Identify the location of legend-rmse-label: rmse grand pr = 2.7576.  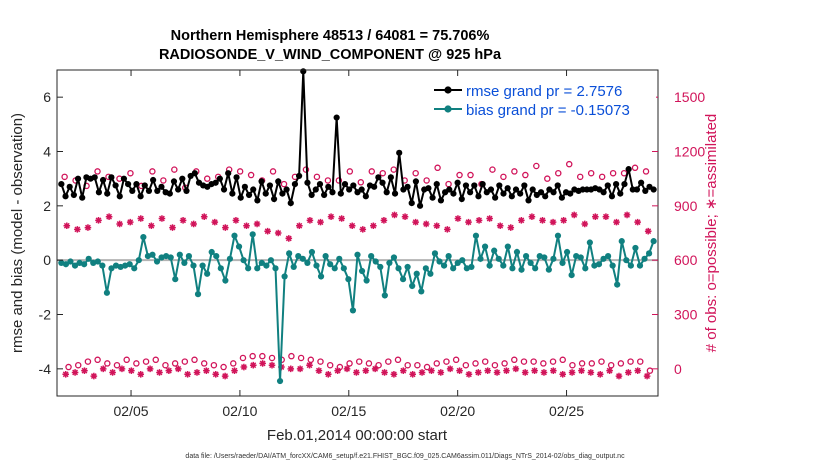
(544, 91).